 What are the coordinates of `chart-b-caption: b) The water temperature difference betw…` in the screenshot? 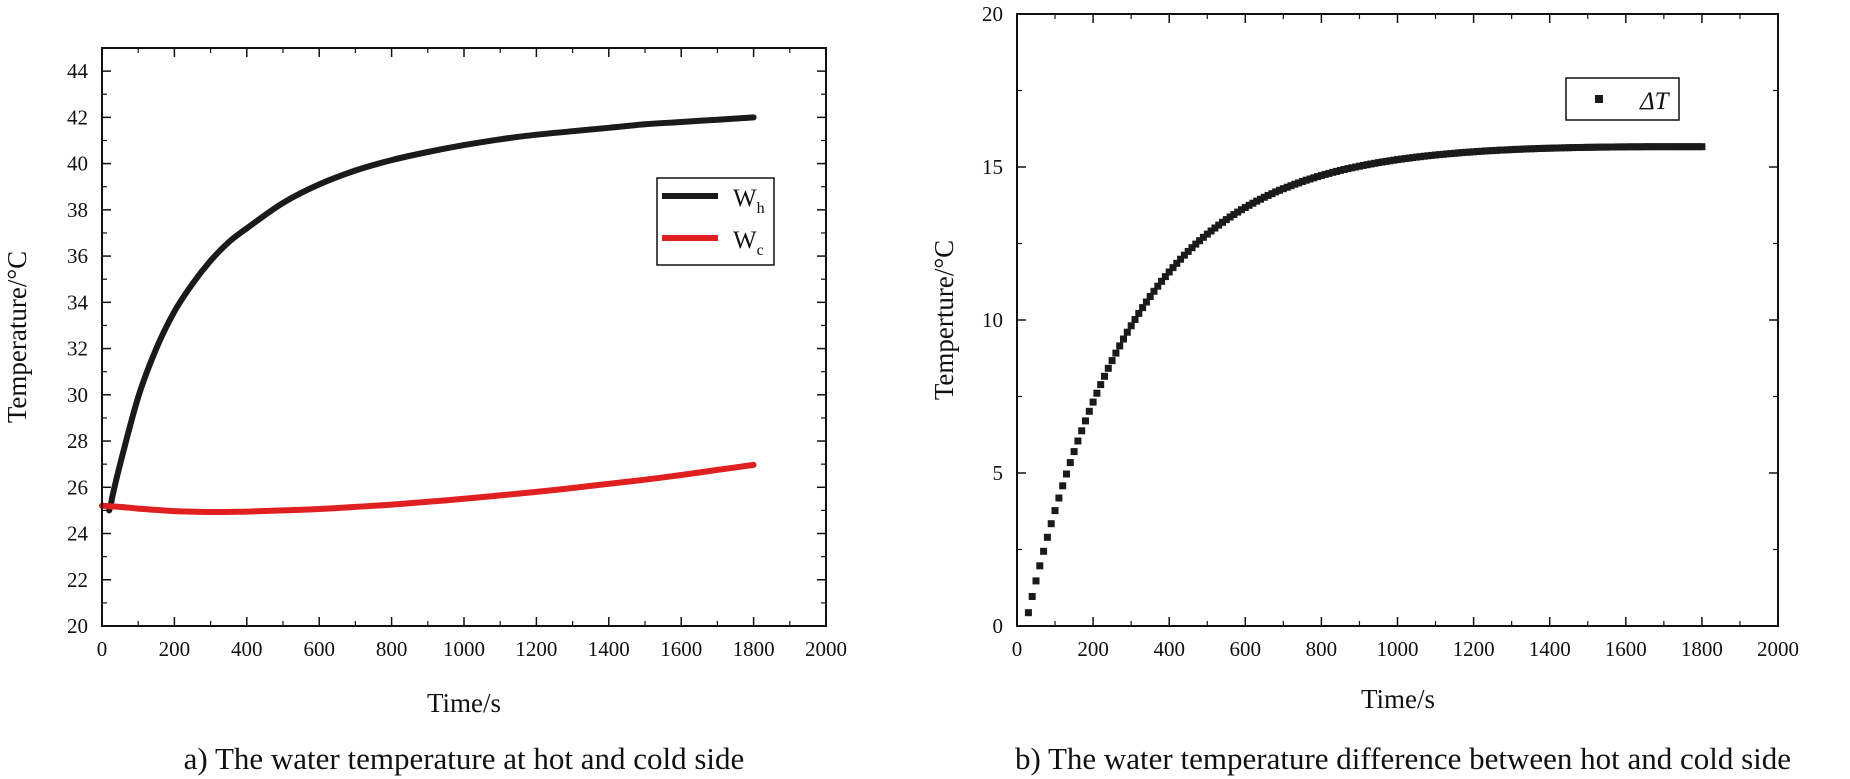 It's located at (1403, 758).